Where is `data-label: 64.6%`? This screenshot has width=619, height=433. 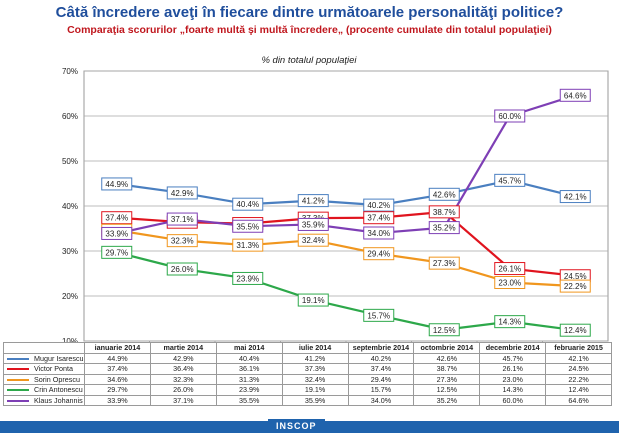
data-label: 64.6% is located at coordinates (575, 95).